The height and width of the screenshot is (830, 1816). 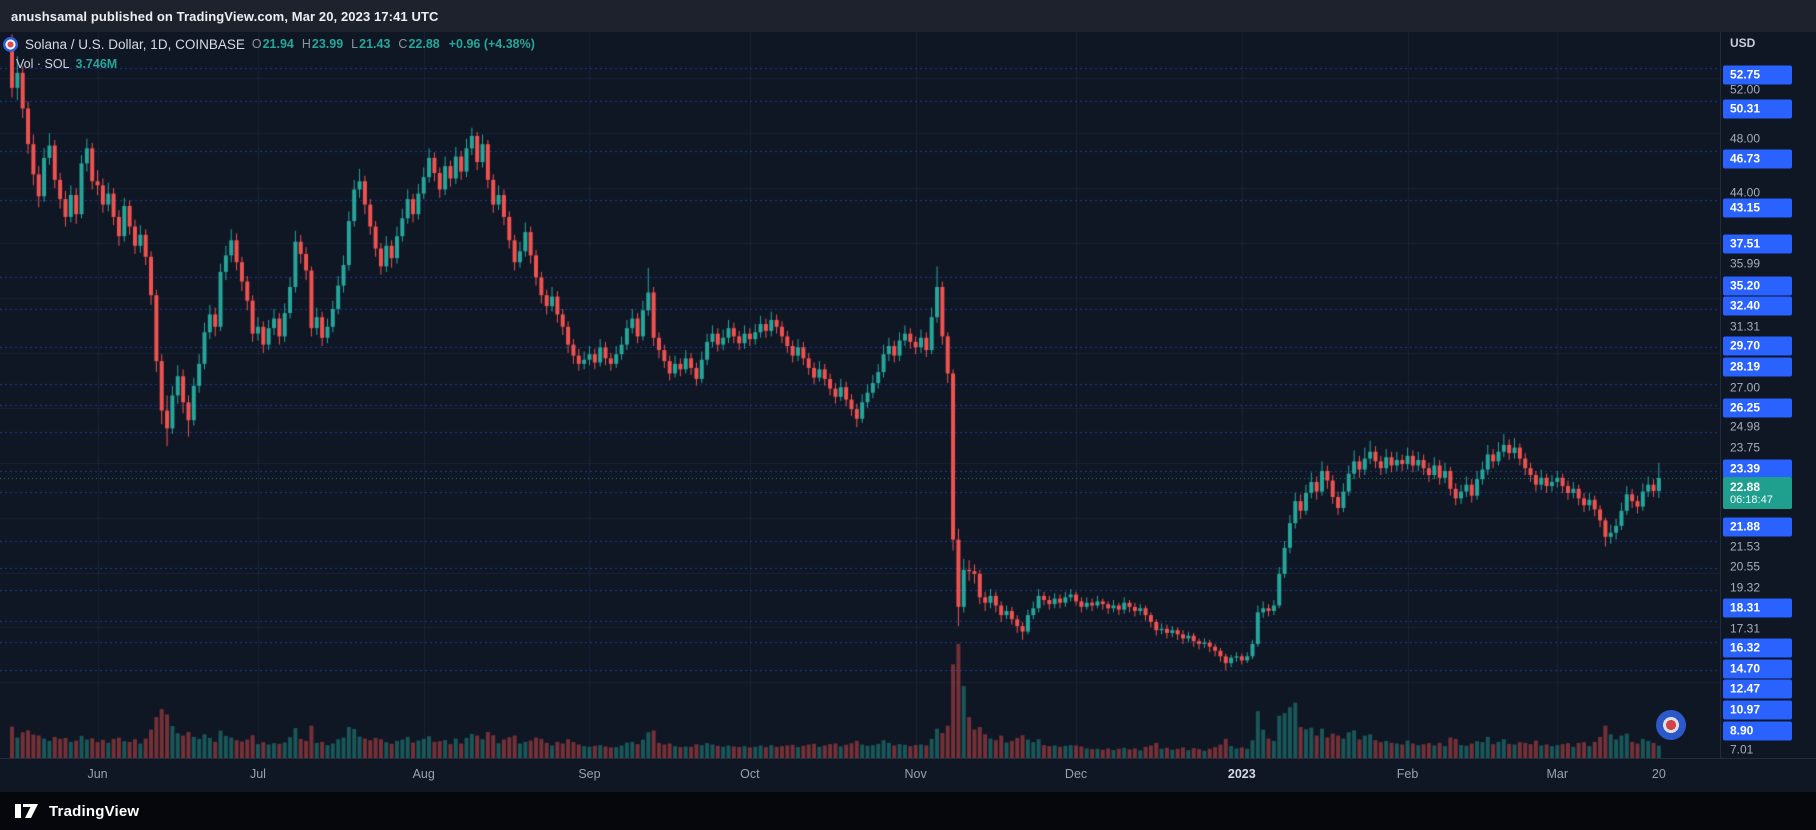 I want to click on price-level-label: 35.20, so click(x=1757, y=286).